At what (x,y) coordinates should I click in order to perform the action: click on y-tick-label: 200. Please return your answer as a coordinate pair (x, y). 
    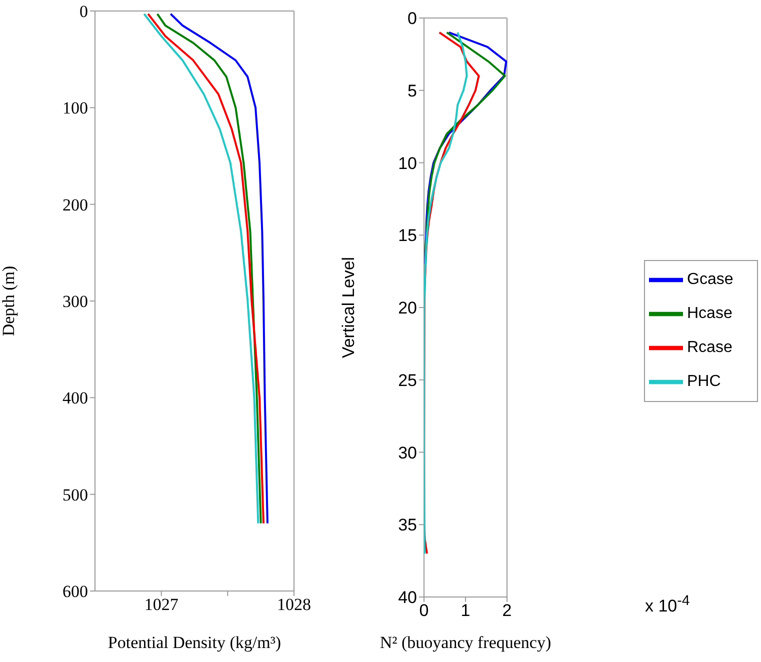
    Looking at the image, I should click on (75, 204).